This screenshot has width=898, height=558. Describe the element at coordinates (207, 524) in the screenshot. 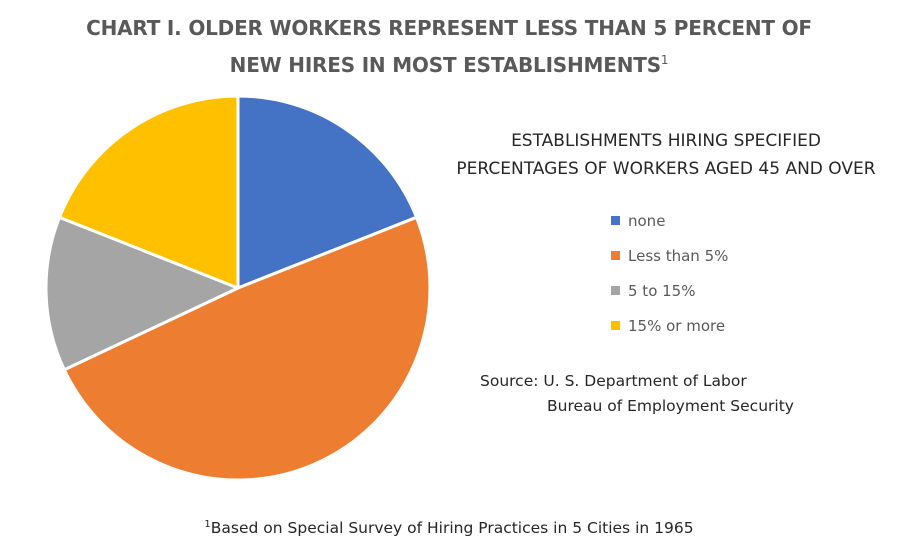

I see `footnote-mark: 1` at that location.